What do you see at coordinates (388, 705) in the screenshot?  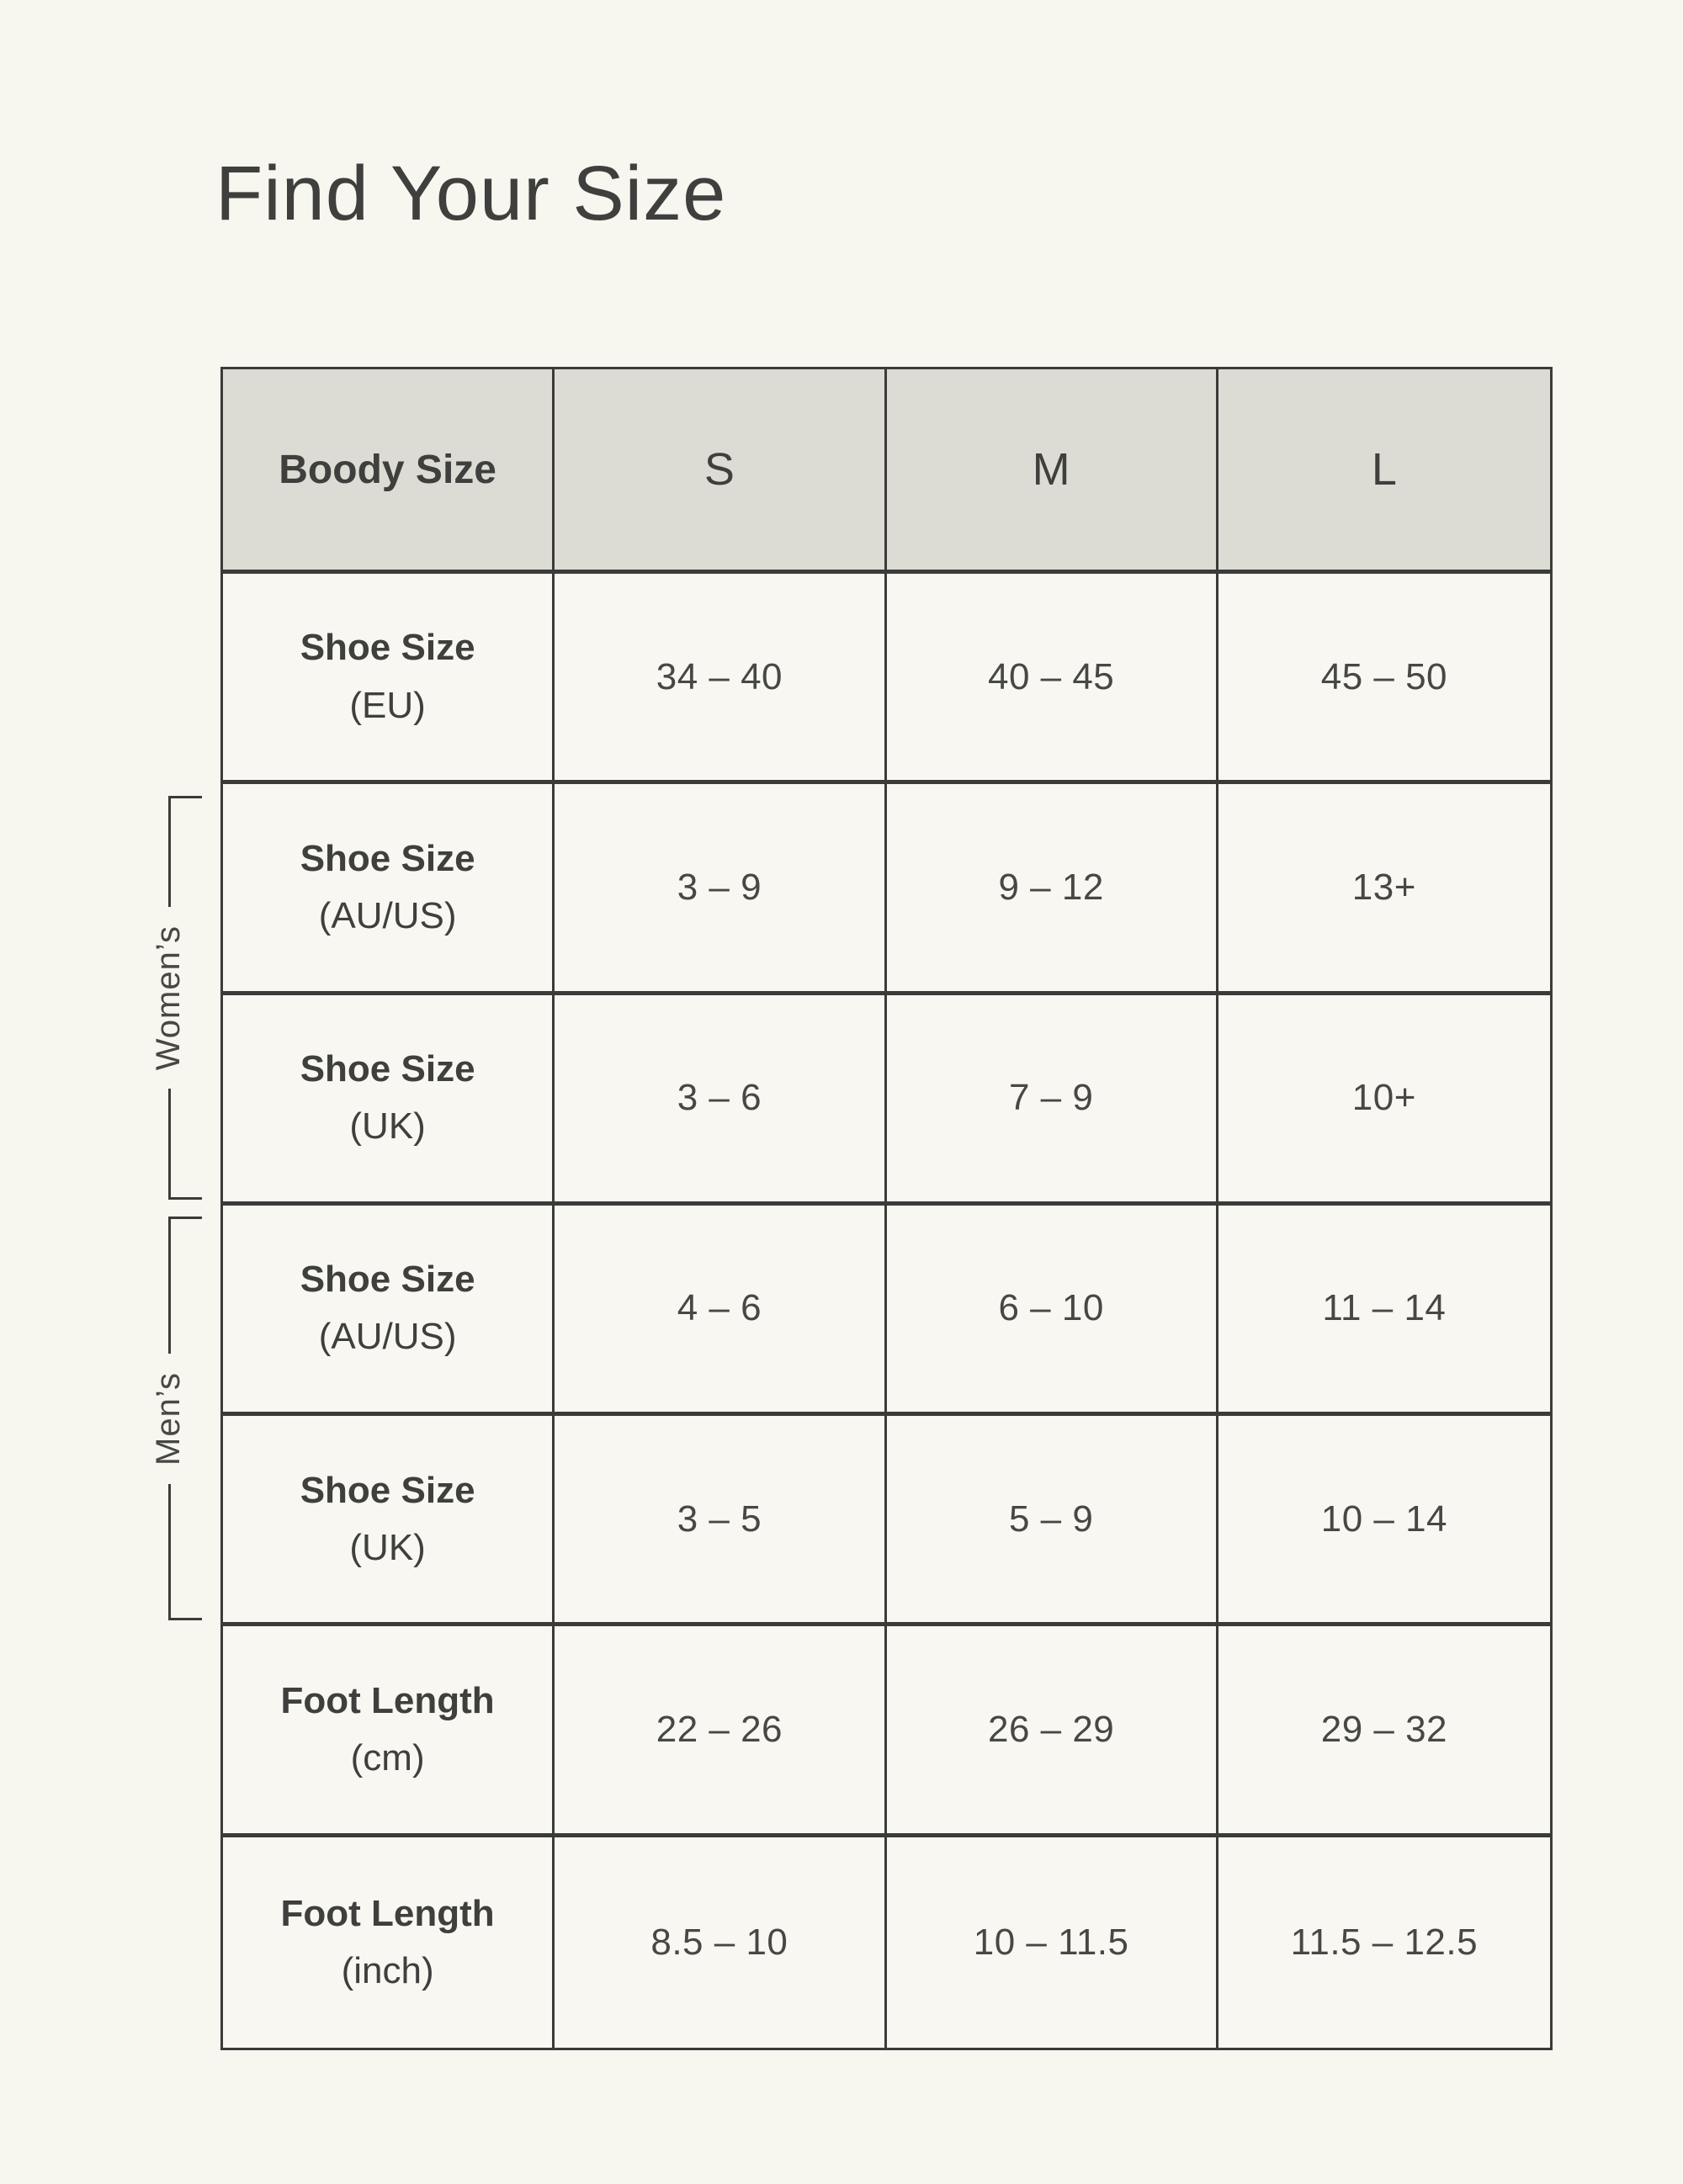 I see `row-label-line2: (EU)` at bounding box center [388, 705].